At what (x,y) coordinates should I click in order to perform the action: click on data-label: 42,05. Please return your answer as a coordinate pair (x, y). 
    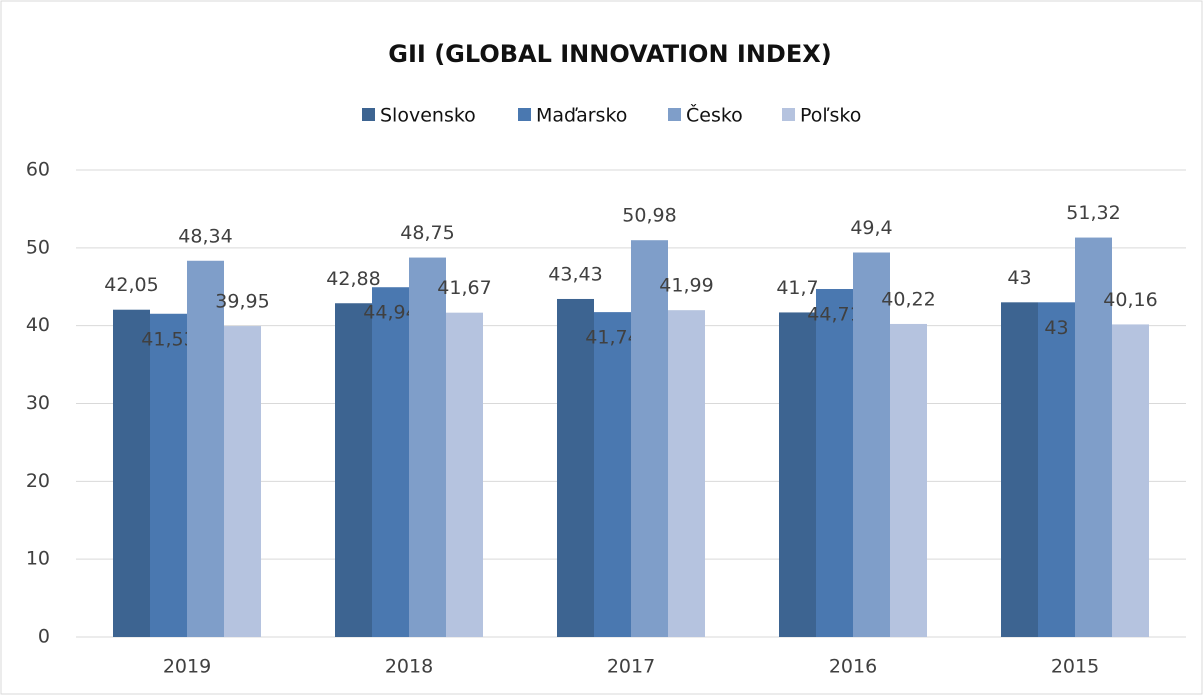
    Looking at the image, I should click on (131, 285).